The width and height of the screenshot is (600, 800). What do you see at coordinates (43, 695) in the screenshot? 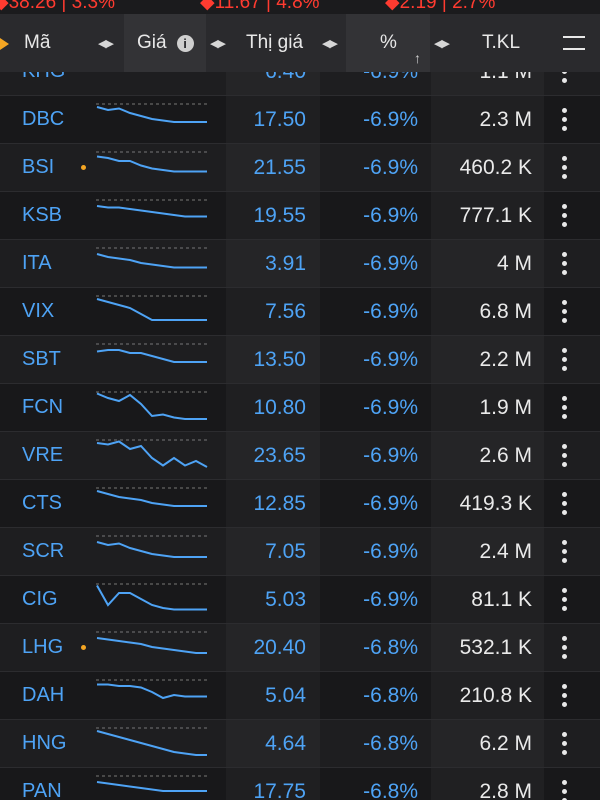
I see `stock-symbol: DAH` at bounding box center [43, 695].